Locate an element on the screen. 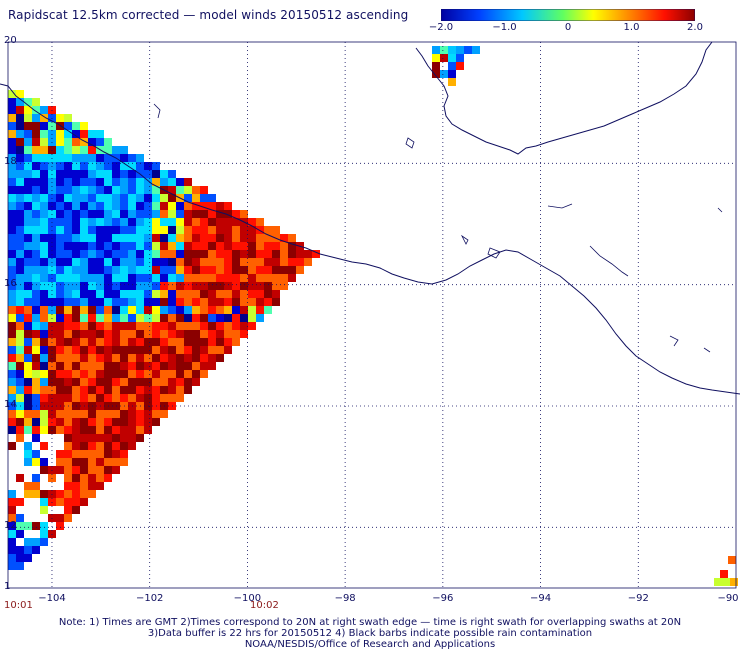  lon-label: −104 is located at coordinates (52, 598).